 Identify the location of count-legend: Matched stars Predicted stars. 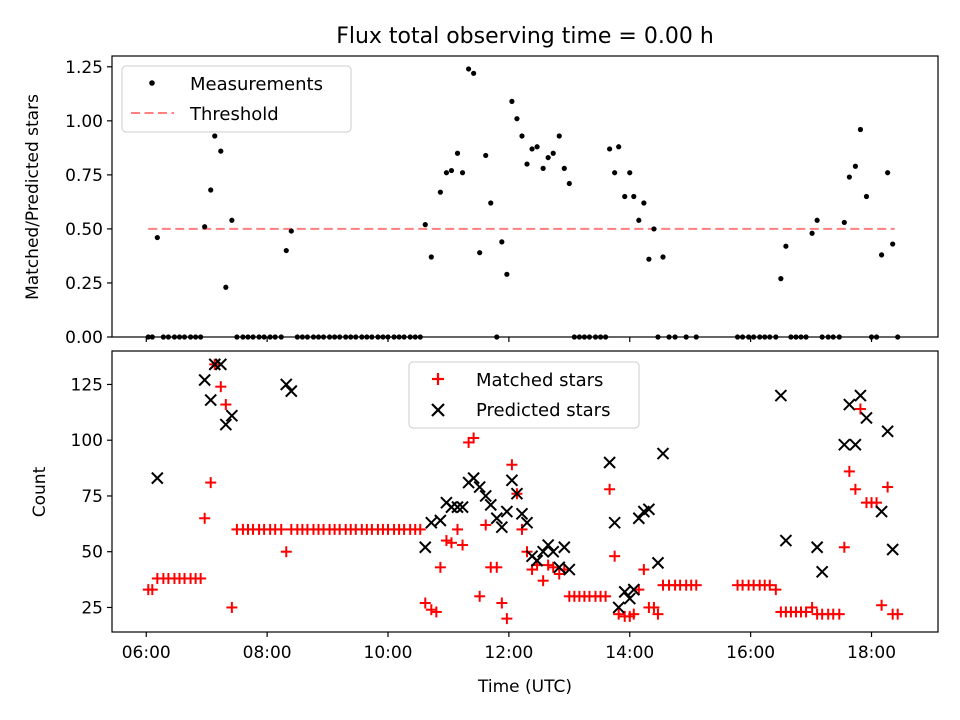
(524, 395).